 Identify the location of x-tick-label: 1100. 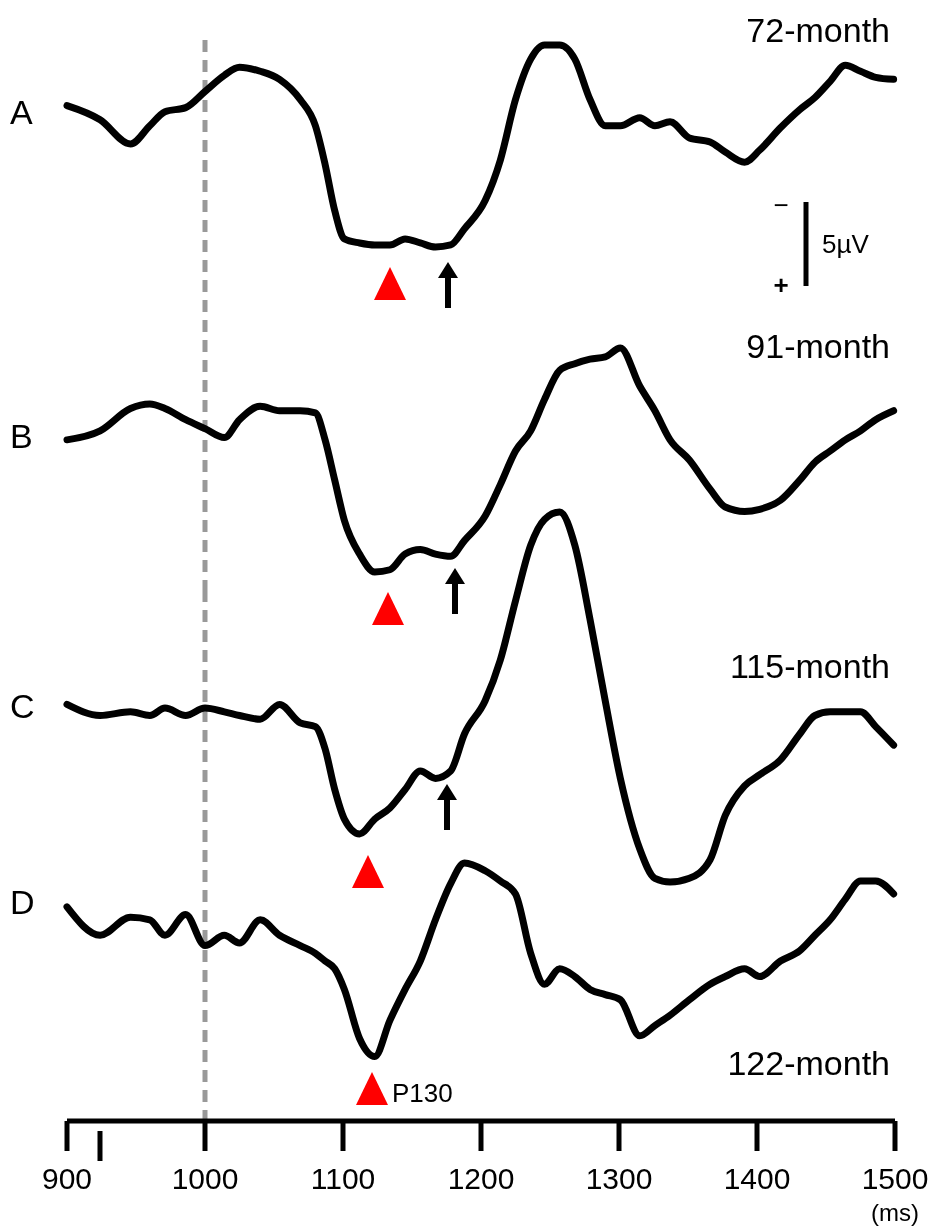
(343, 1178).